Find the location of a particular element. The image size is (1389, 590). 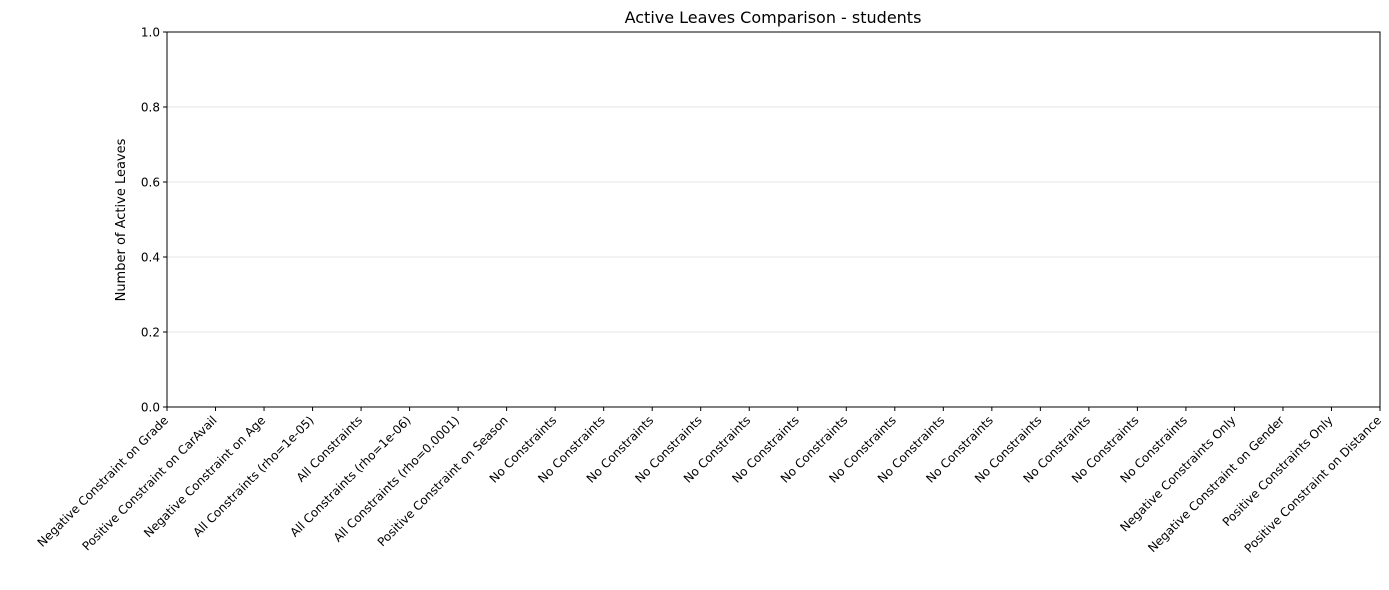

y-tick-label: 0.4 is located at coordinates (150, 258).